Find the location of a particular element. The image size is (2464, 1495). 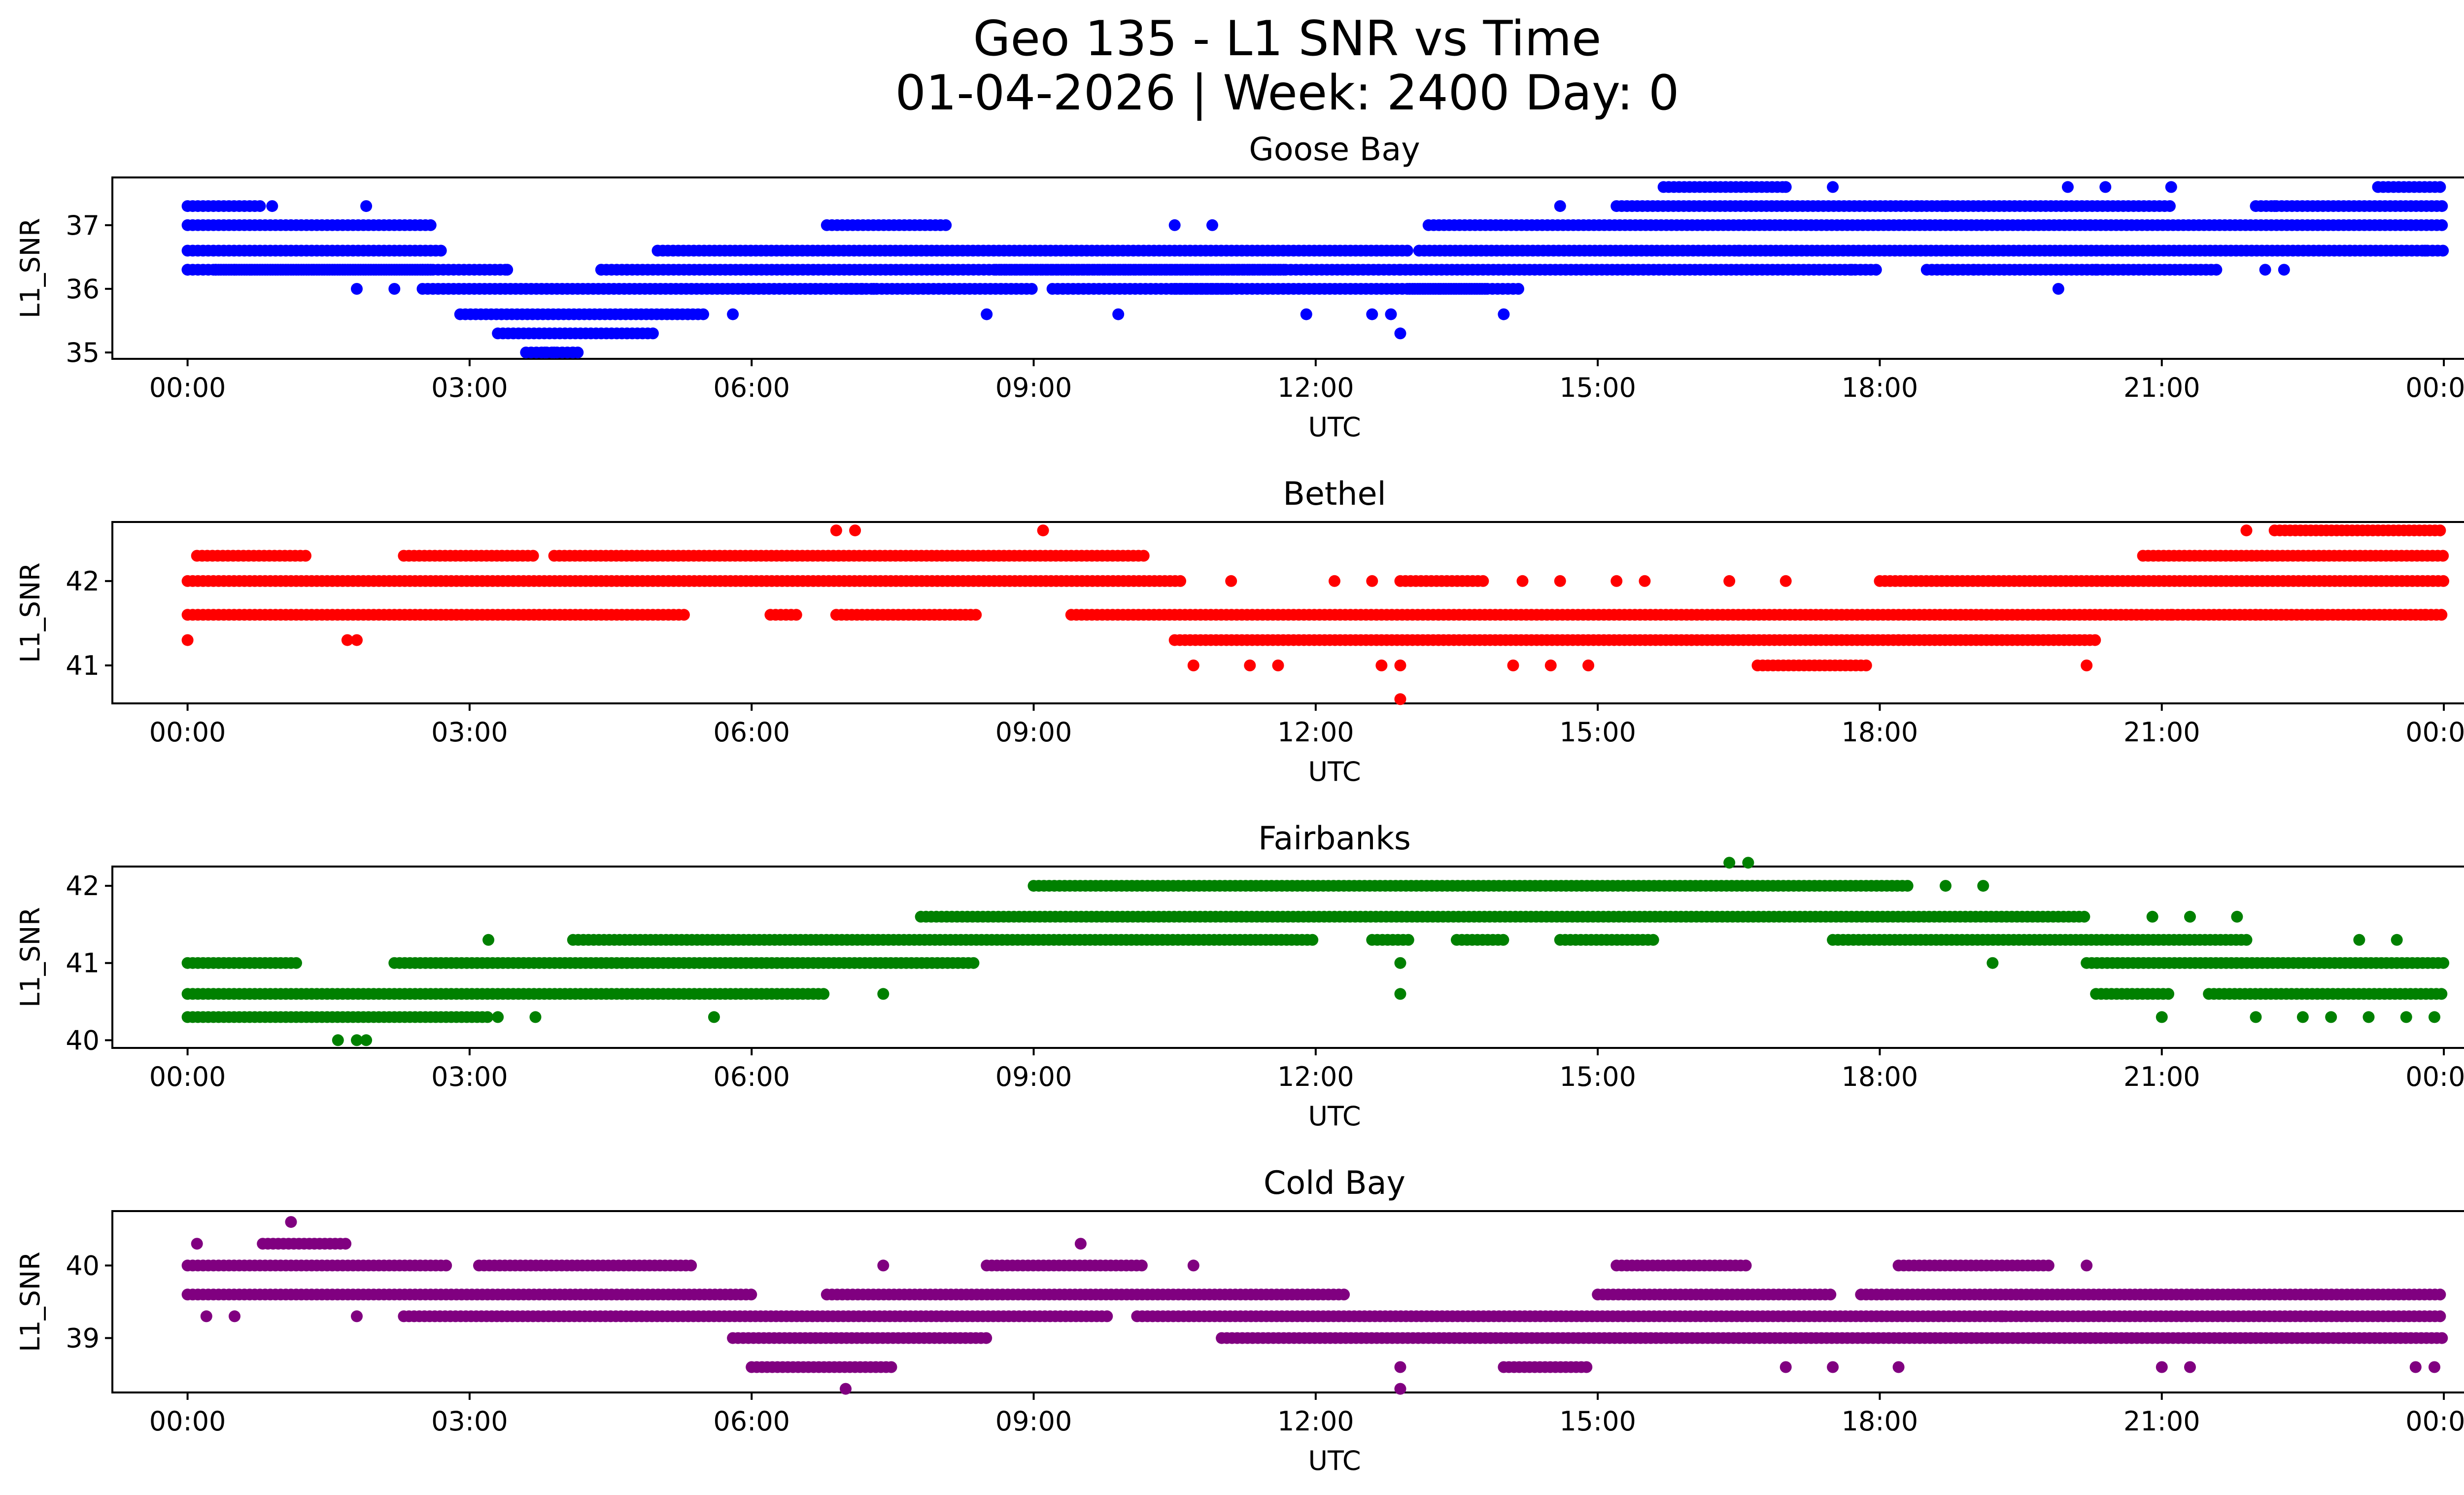

y-tick-label: 42 is located at coordinates (83, 581).